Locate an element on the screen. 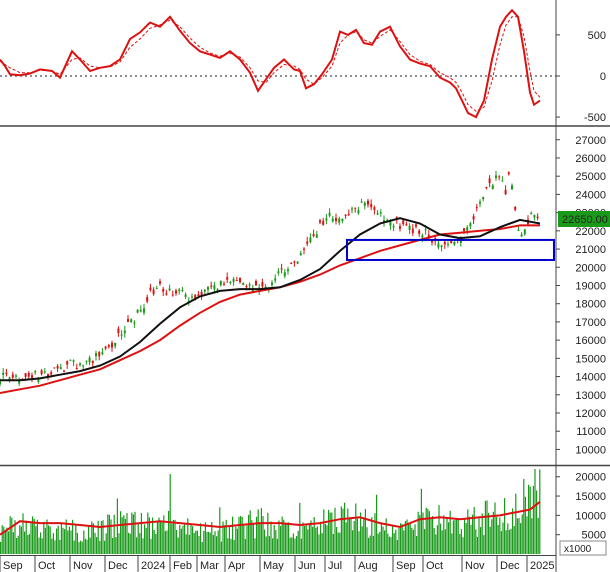 The height and width of the screenshot is (572, 610). price-tick-label: 27000 is located at coordinates (590, 141).